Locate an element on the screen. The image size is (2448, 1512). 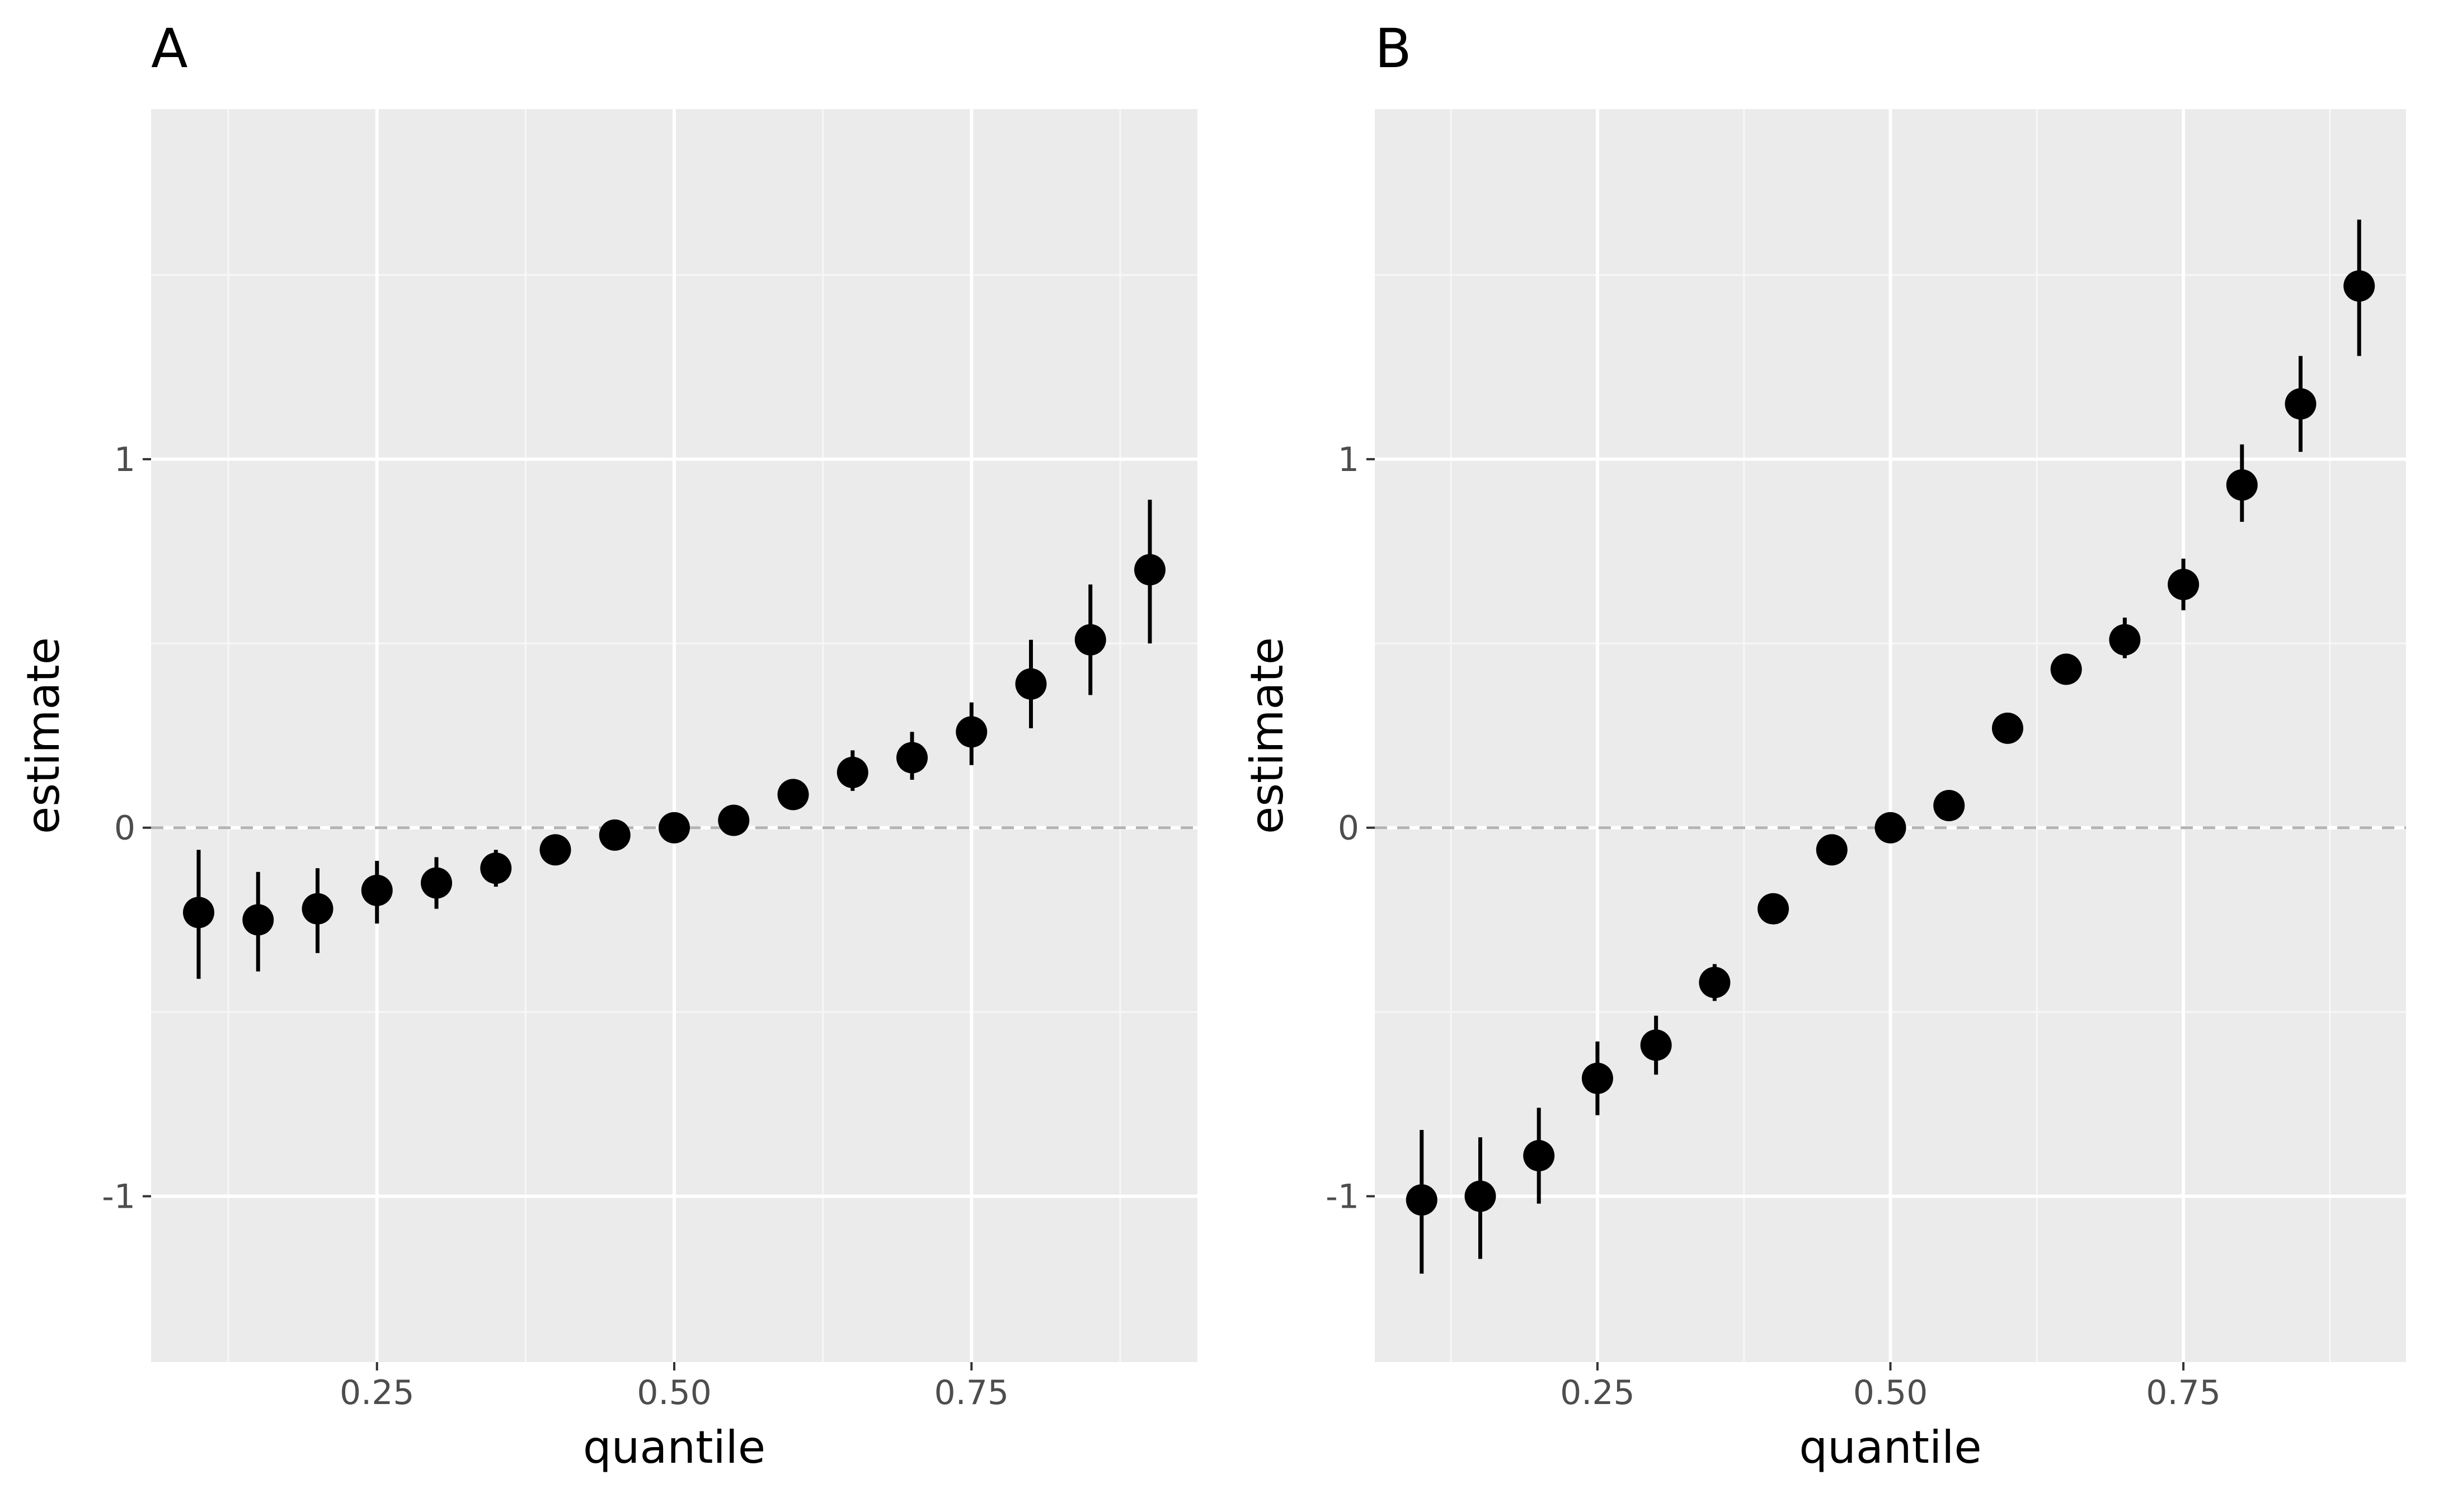
panel-label: B is located at coordinates (1393, 49).